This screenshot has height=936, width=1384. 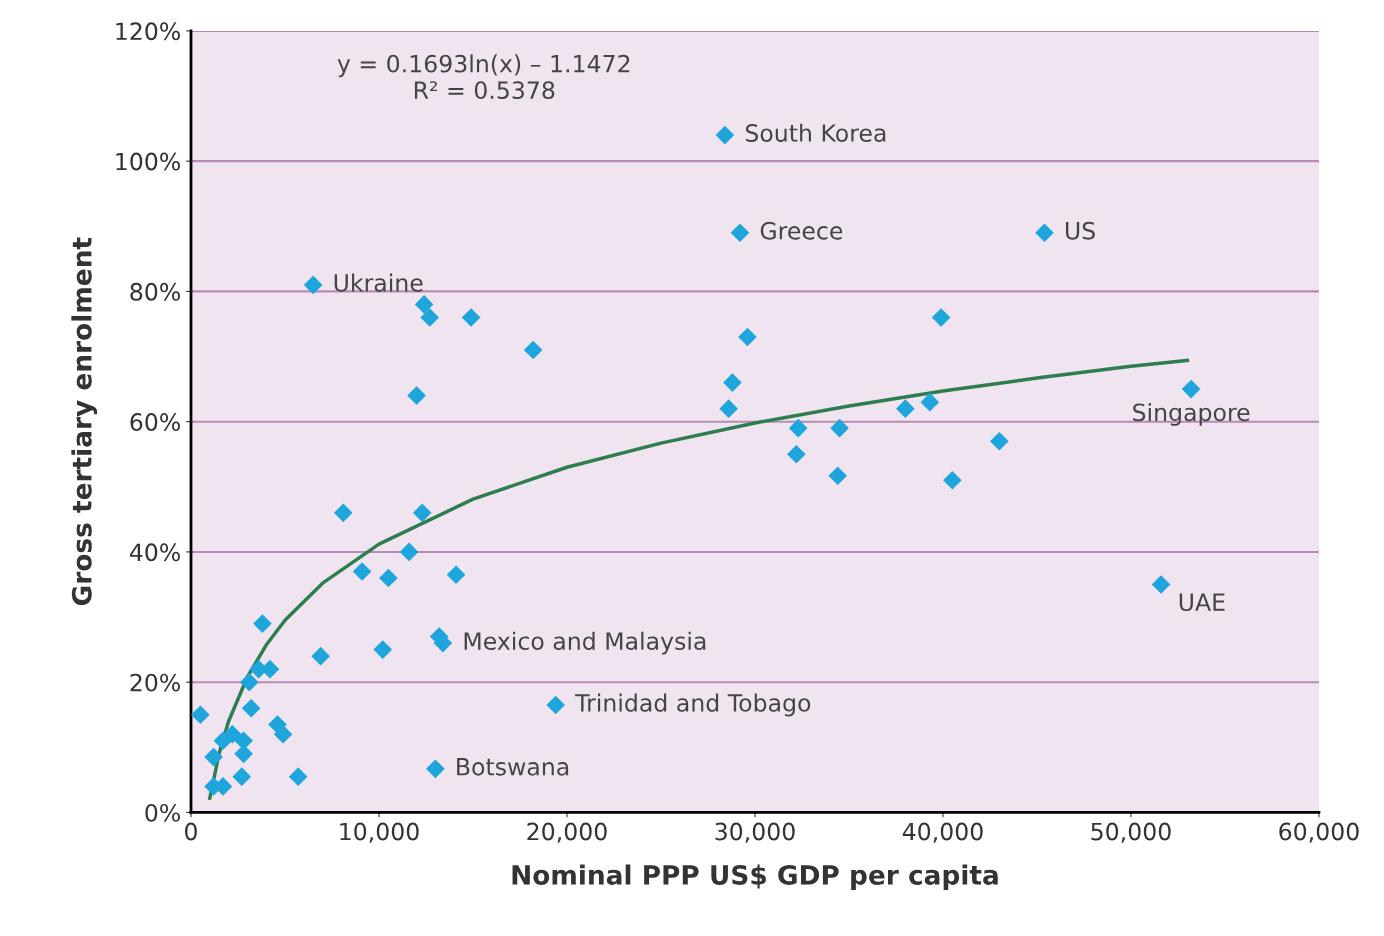 I want to click on y-tick-label: 20%, so click(x=155, y=682).